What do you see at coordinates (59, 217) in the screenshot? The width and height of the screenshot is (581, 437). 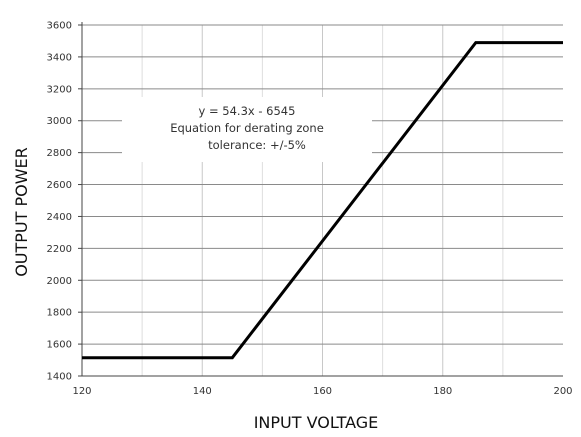 I see `y-tick-label: 2400` at bounding box center [59, 217].